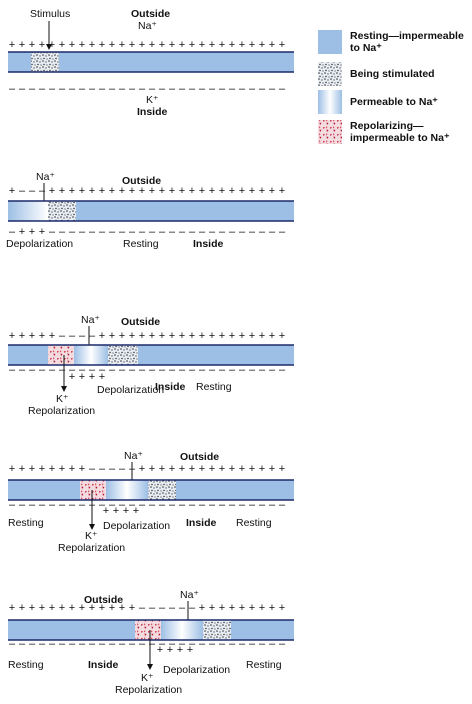  Describe the element at coordinates (330, 132) in the screenshot. I see `legend-swatch-repolarizing` at that location.